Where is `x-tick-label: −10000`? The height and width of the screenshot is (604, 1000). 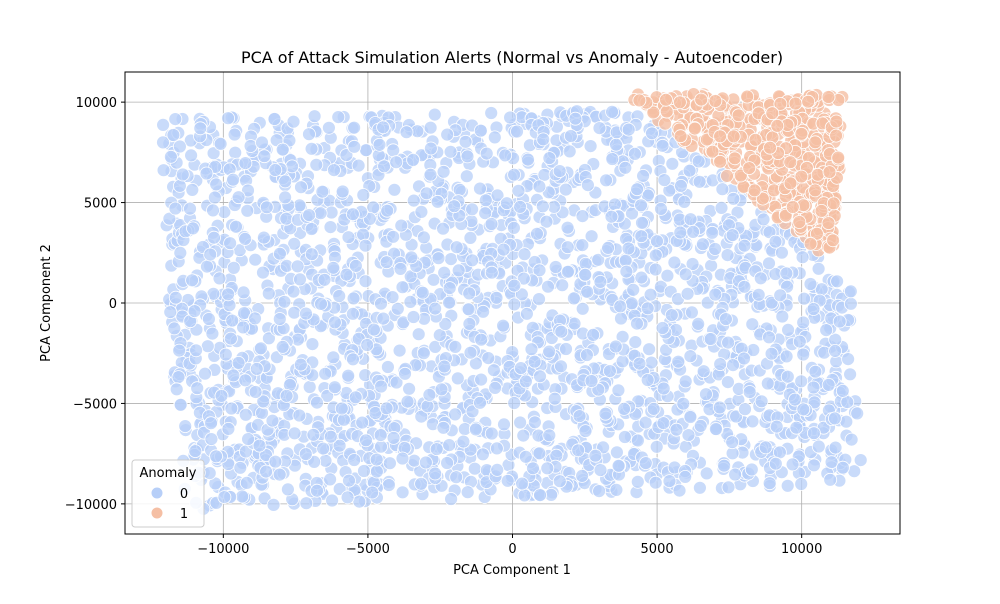 x-tick-label: −10000 is located at coordinates (223, 549).